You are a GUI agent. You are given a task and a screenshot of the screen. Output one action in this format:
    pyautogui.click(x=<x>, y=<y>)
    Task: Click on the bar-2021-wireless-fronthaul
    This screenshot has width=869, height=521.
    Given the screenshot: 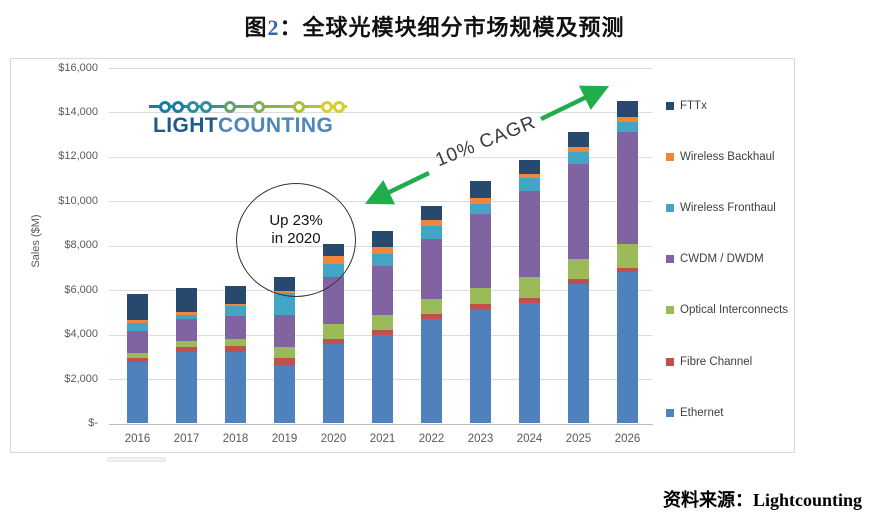 What is the action you would take?
    pyautogui.click(x=382, y=260)
    